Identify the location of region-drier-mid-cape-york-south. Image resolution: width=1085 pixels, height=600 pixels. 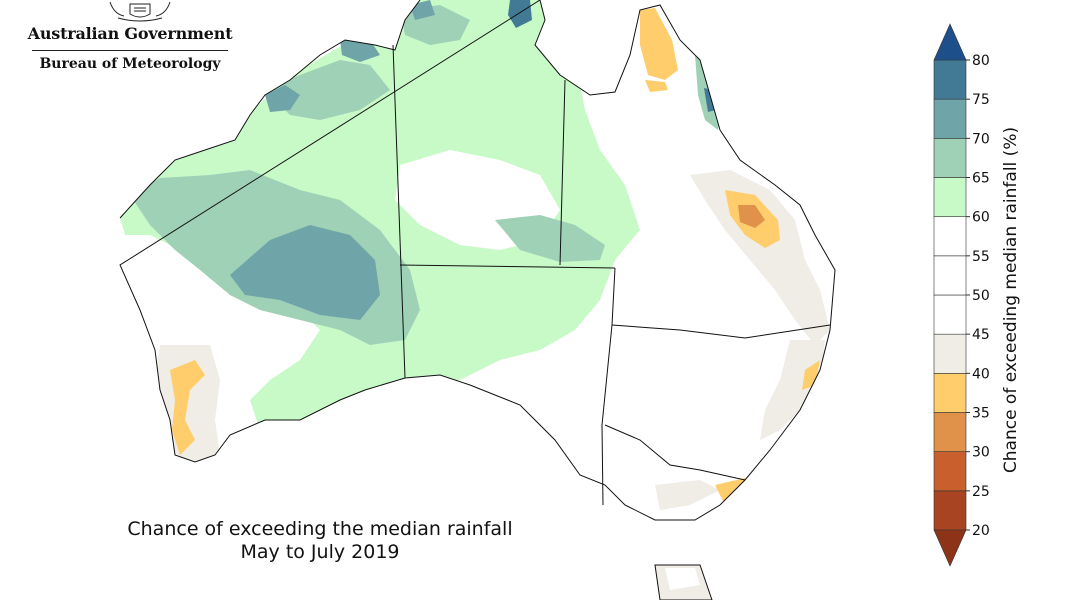
(656, 86).